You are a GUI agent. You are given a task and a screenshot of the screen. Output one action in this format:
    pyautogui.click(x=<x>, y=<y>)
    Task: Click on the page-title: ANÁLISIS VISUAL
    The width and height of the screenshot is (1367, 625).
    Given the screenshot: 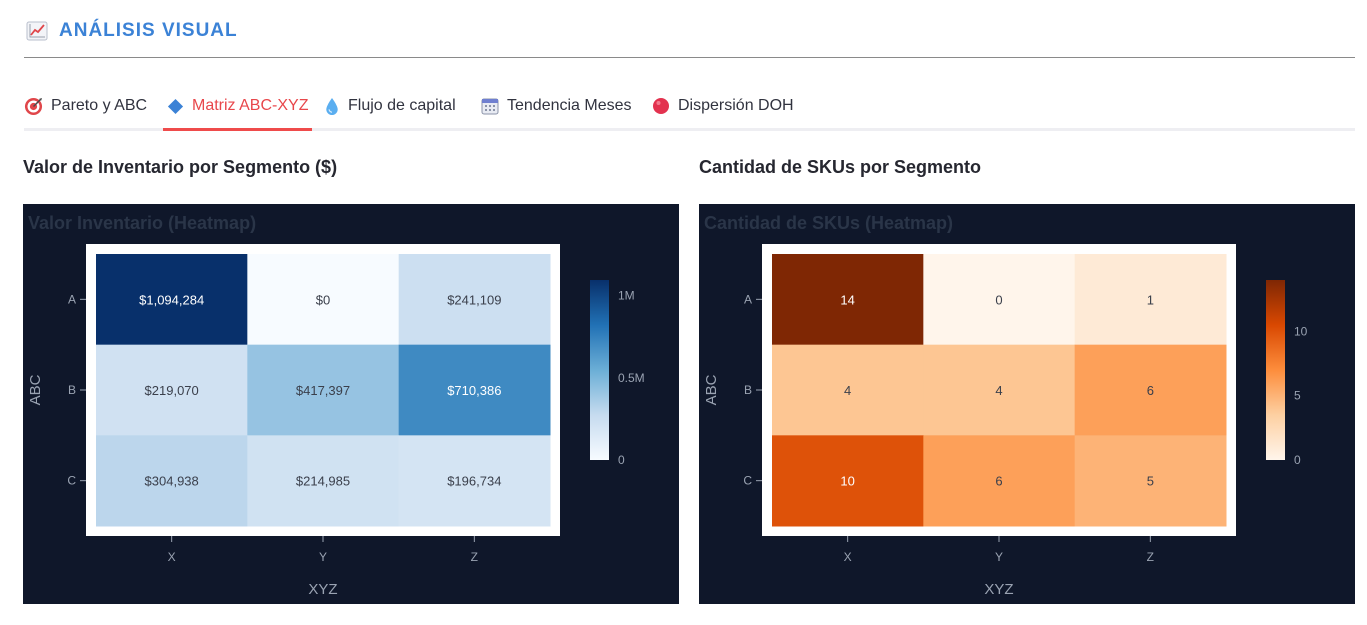 What is the action you would take?
    pyautogui.click(x=148, y=30)
    